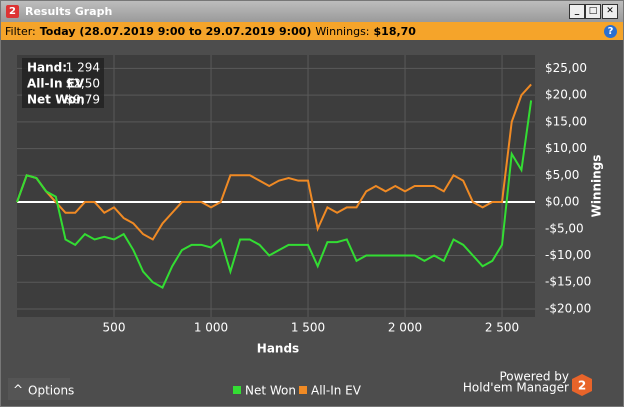  I want to click on tooltip-label: Hand:, so click(47, 68).